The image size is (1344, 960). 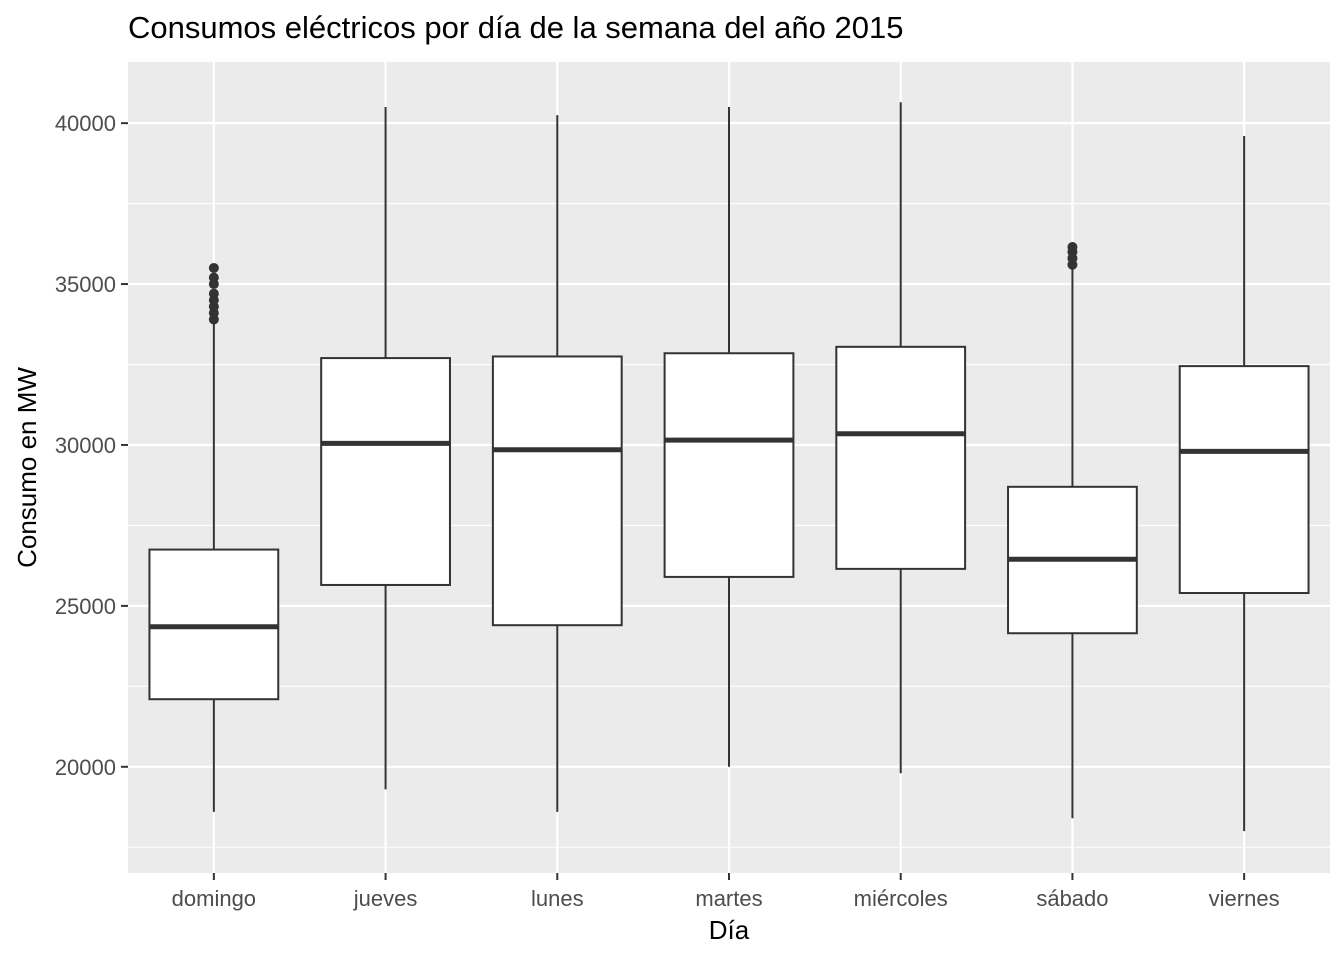 I want to click on y-tick-label: 40000, so click(x=85, y=123).